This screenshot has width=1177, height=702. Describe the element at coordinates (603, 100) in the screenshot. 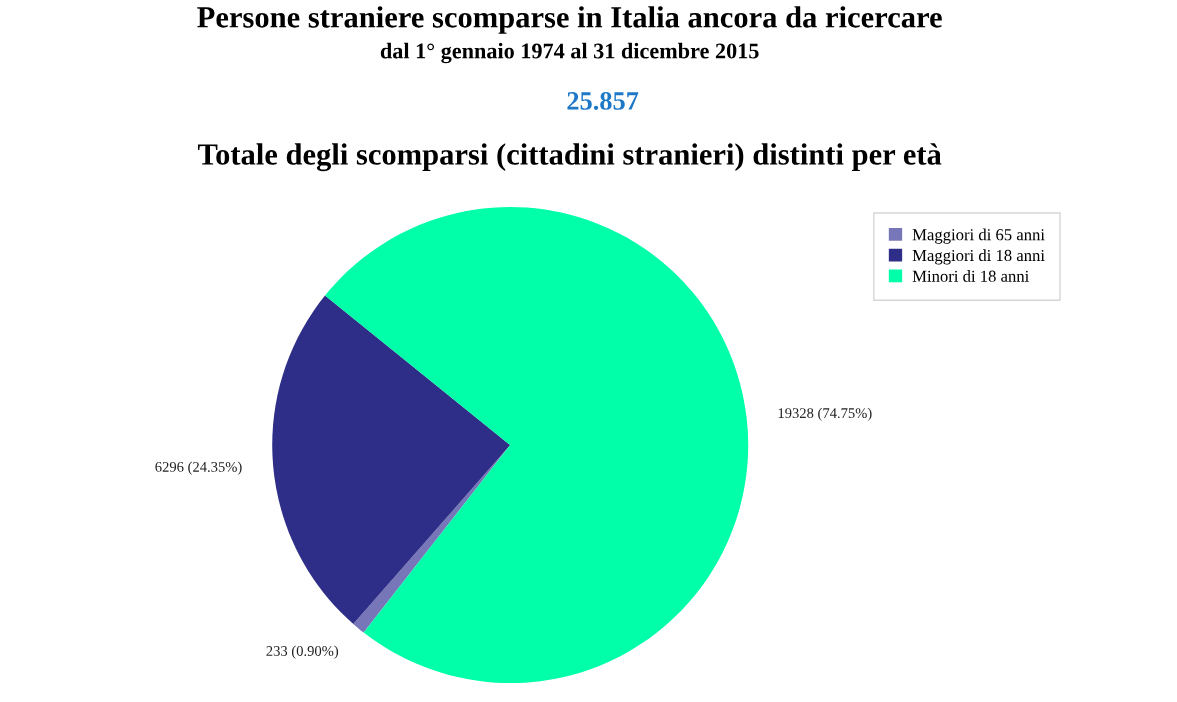

I see `text: 25.857` at that location.